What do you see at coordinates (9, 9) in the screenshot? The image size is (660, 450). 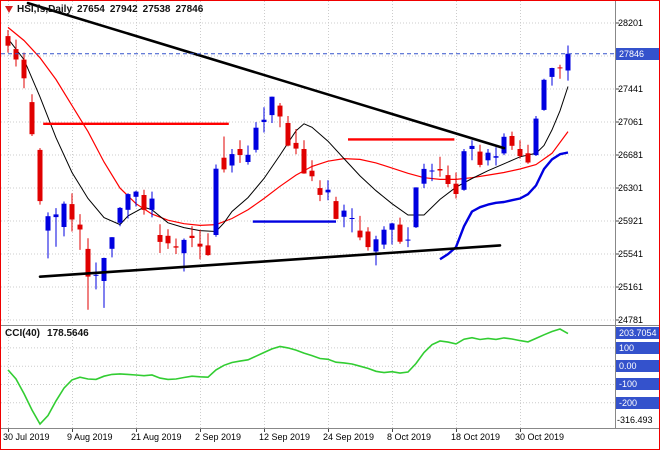 I see `price-down-arrow-icon` at bounding box center [9, 9].